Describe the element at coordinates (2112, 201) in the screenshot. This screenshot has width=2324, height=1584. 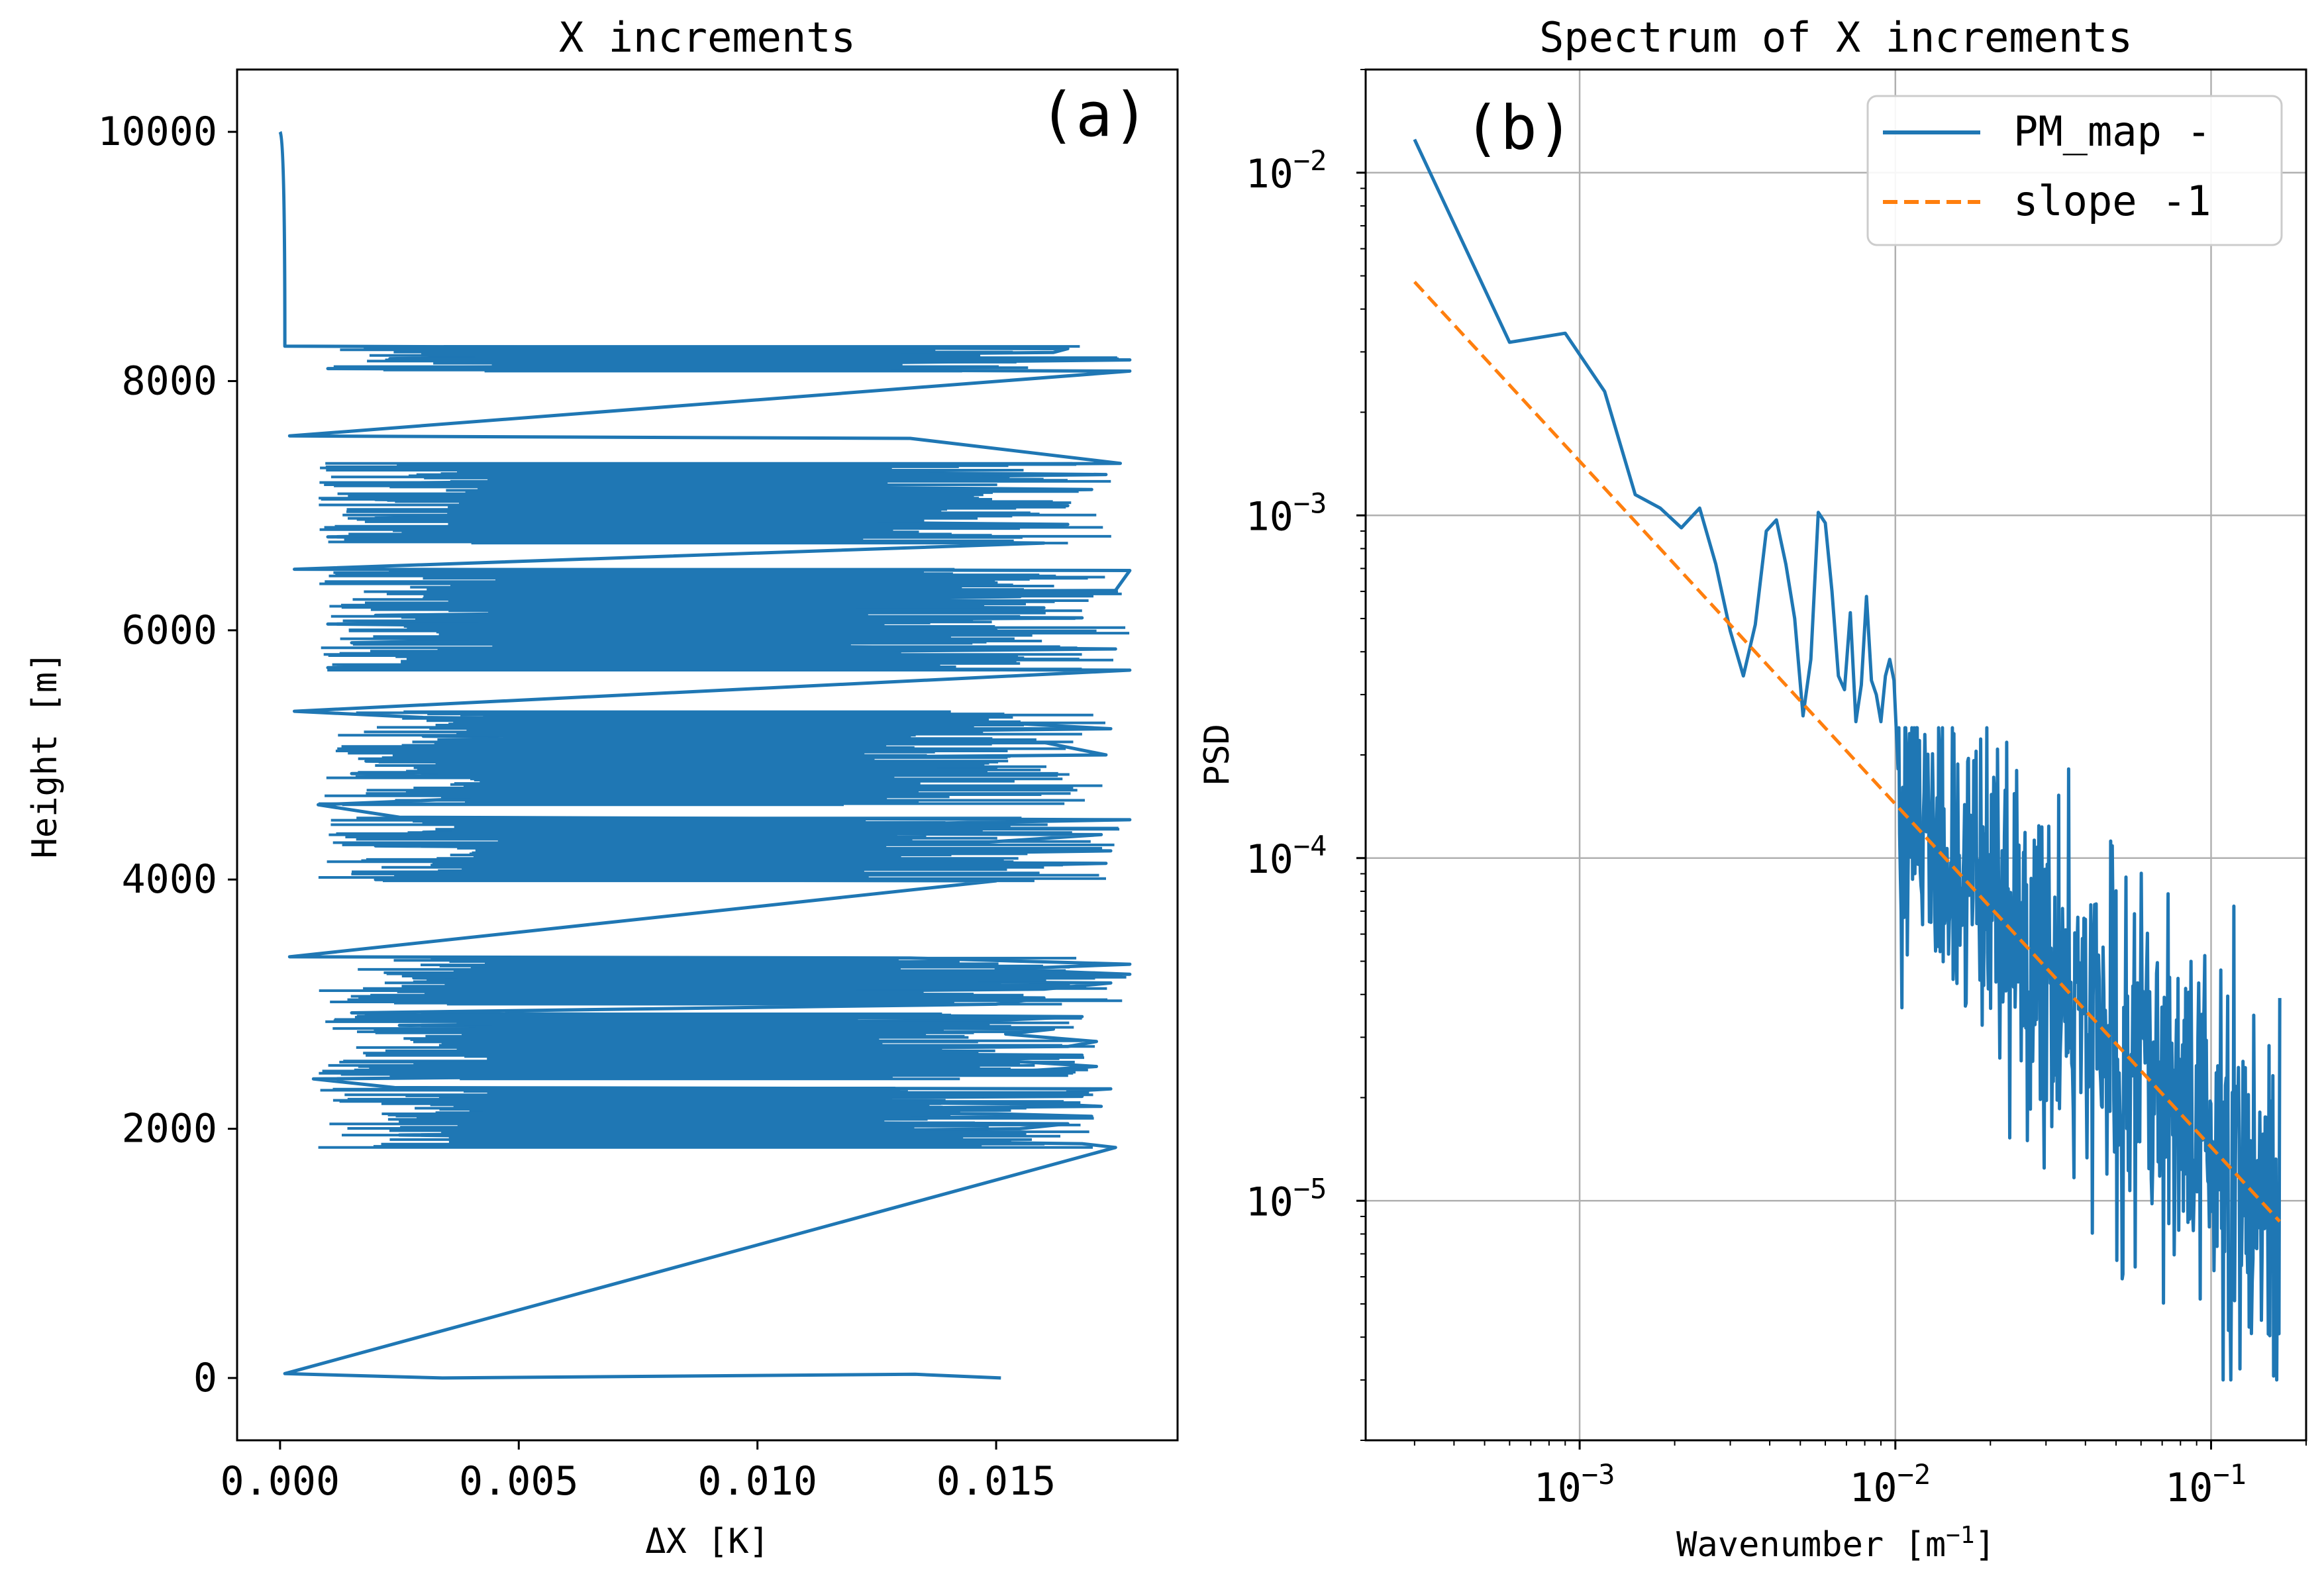
I see `legend-label-slope: slope -1` at that location.